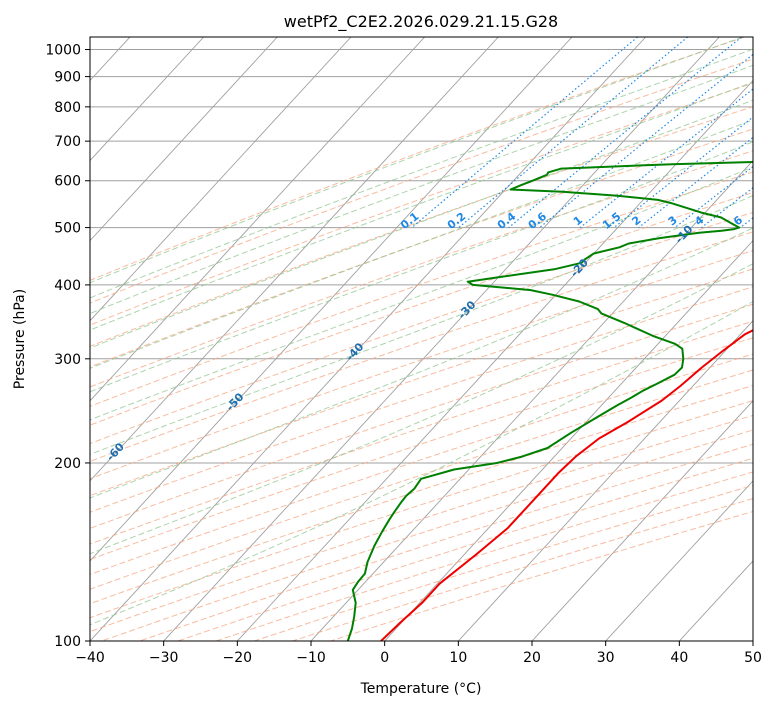 The width and height of the screenshot is (775, 708). Describe the element at coordinates (606, 658) in the screenshot. I see `x-tick-label: 30` at that location.